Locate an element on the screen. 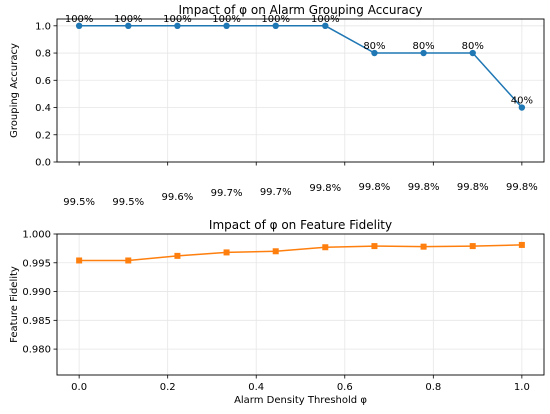  chart-1-below-label-8: 99.8% is located at coordinates (473, 187).